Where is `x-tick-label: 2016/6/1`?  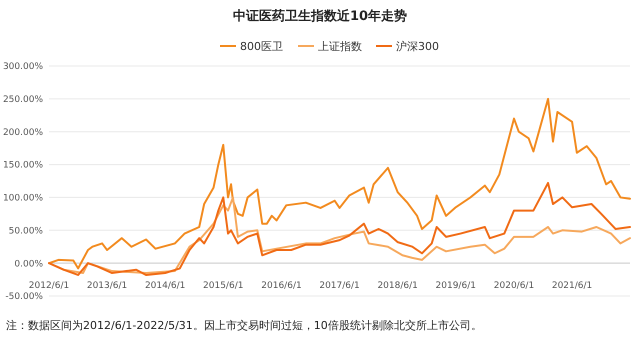
x-tick-label: 2016/6/1 is located at coordinates (281, 286).